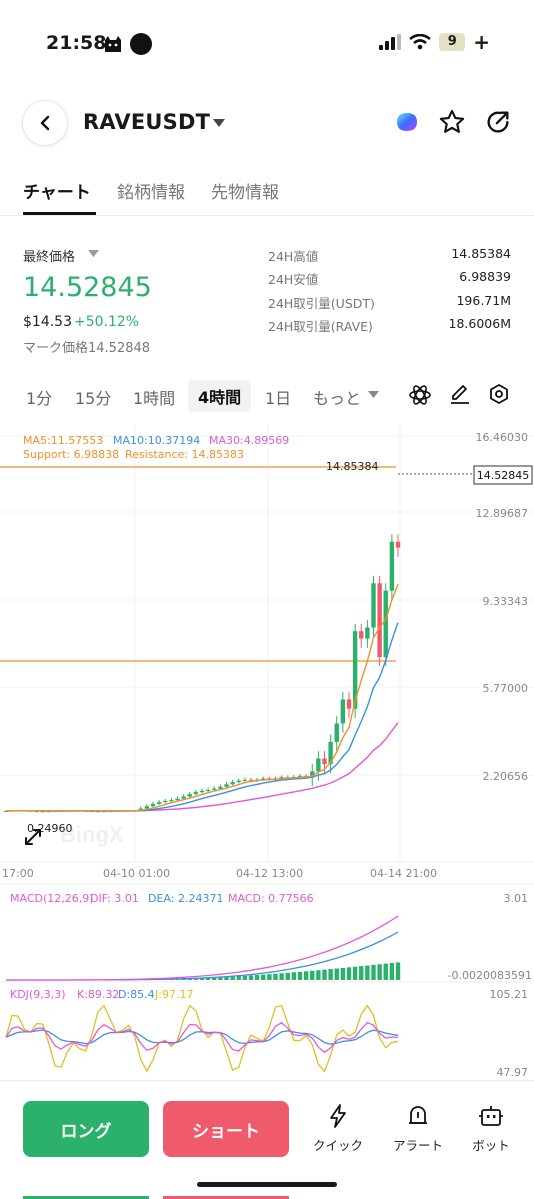 The height and width of the screenshot is (1199, 534). Describe the element at coordinates (136, 873) in the screenshot. I see `x-tick: 04-10 01:00` at that location.